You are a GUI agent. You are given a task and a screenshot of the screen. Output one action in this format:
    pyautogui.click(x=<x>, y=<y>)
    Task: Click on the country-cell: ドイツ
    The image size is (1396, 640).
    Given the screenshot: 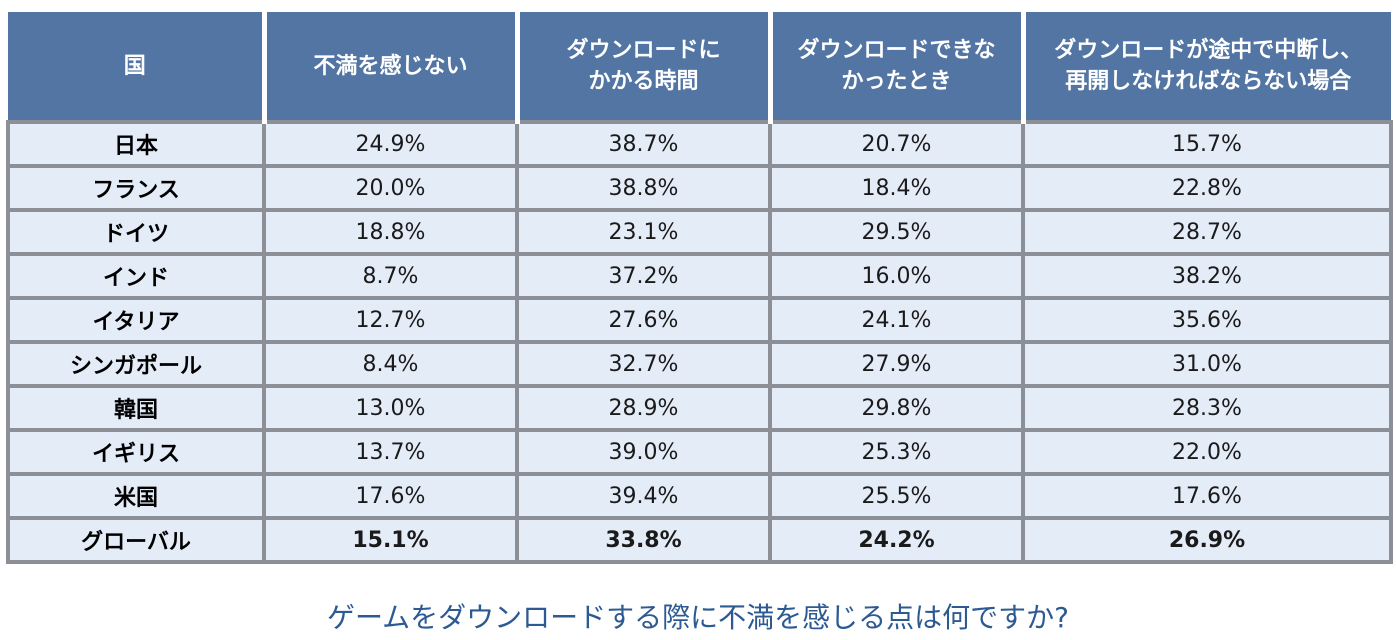 What is the action you would take?
    pyautogui.click(x=136, y=232)
    